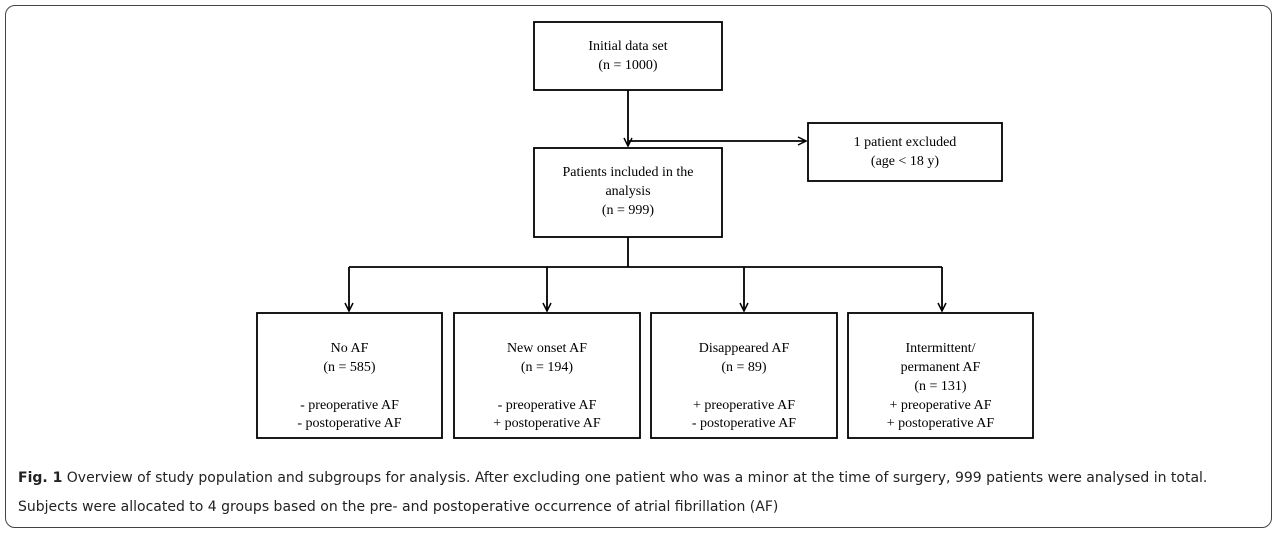 The image size is (1279, 534). Describe the element at coordinates (627, 46) in the screenshot. I see `node-label: Initial data set` at that location.